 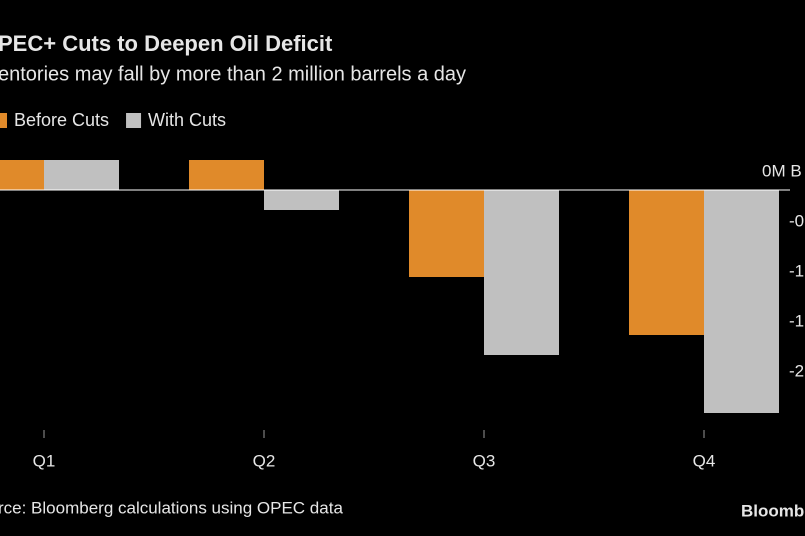 What do you see at coordinates (704, 460) in the screenshot?
I see `x-tick-label: Q4` at bounding box center [704, 460].